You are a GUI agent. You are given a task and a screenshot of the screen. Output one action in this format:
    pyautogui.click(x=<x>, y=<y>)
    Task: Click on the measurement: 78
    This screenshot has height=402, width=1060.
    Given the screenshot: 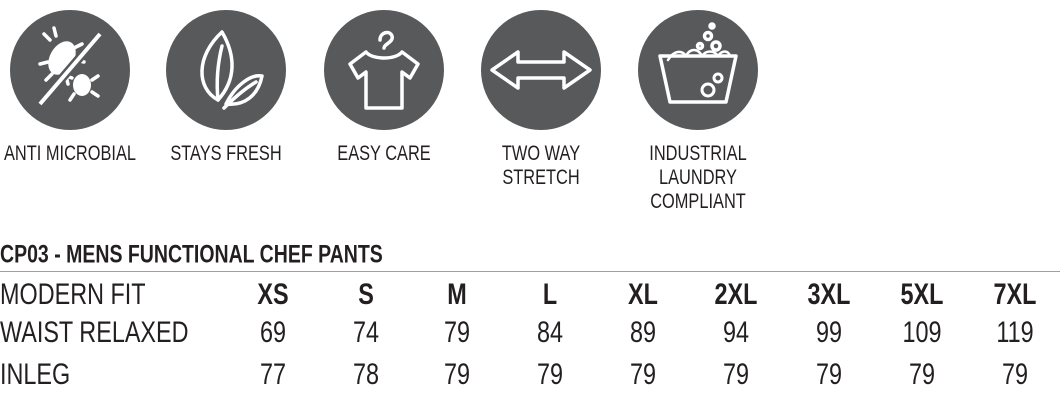 What is the action you would take?
    pyautogui.click(x=366, y=374)
    